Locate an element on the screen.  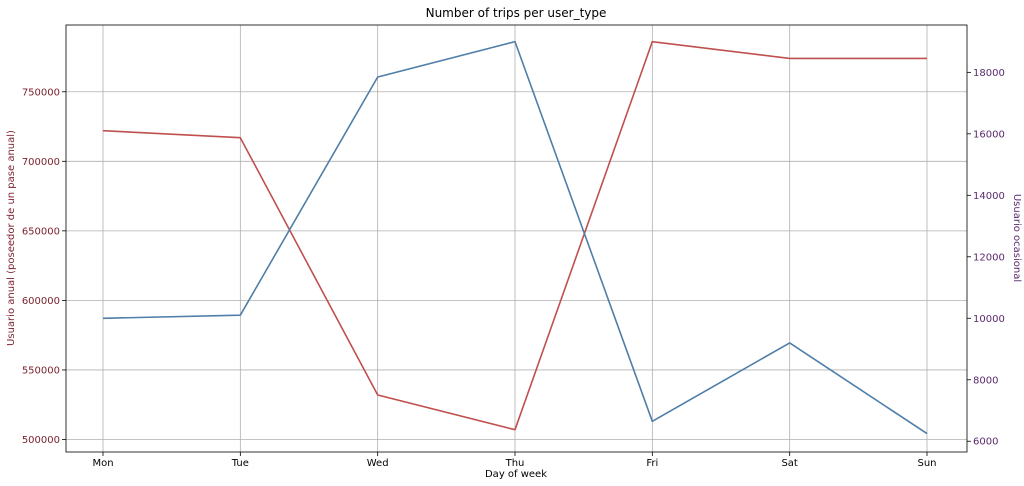
left-y-tick-label: 650000 is located at coordinates (41, 231).